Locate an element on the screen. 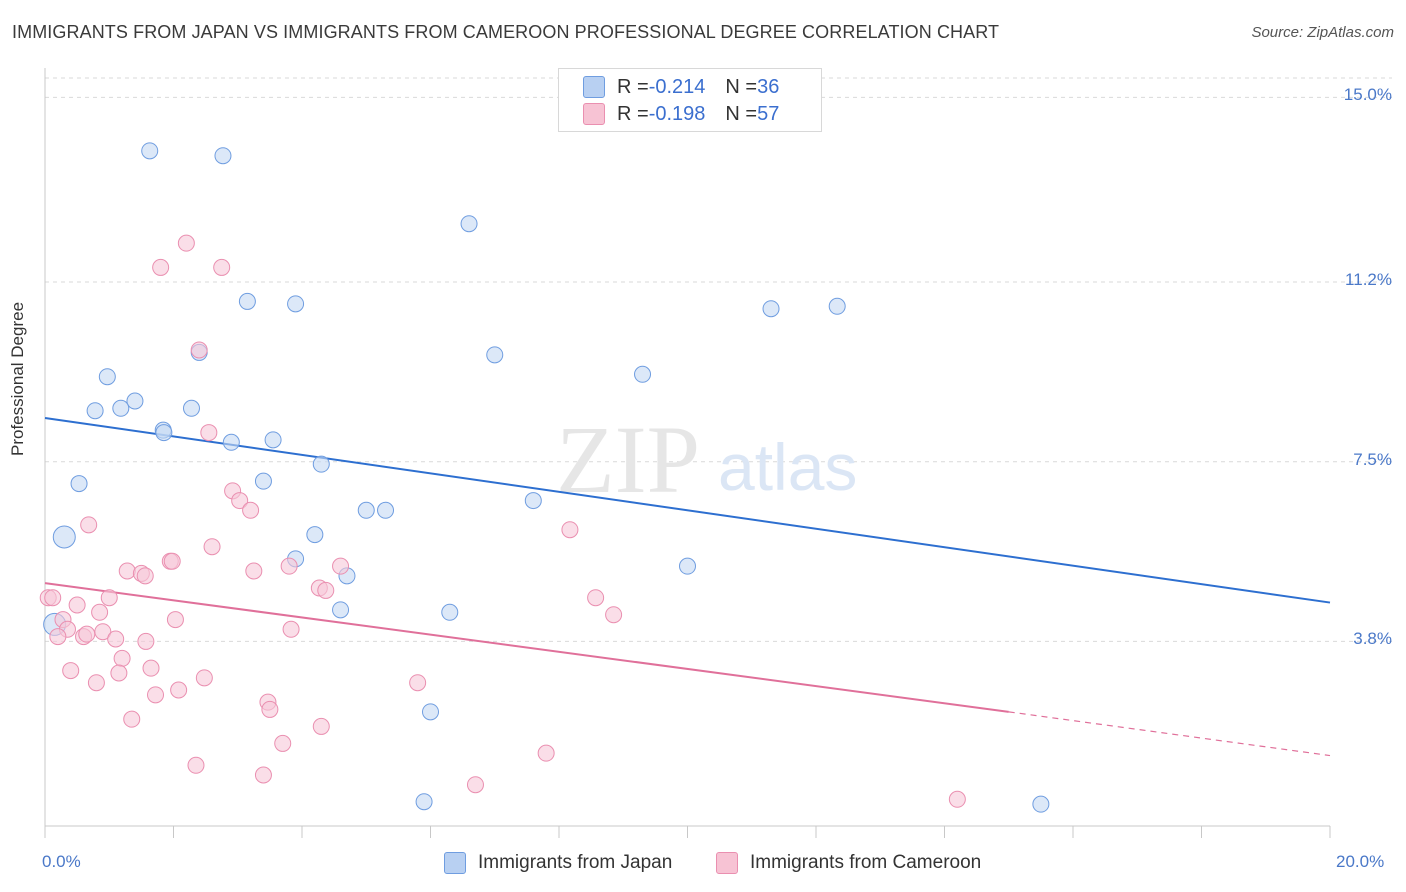 The image size is (1406, 892). source-label: Source: ZipAtlas.com is located at coordinates (1322, 32).